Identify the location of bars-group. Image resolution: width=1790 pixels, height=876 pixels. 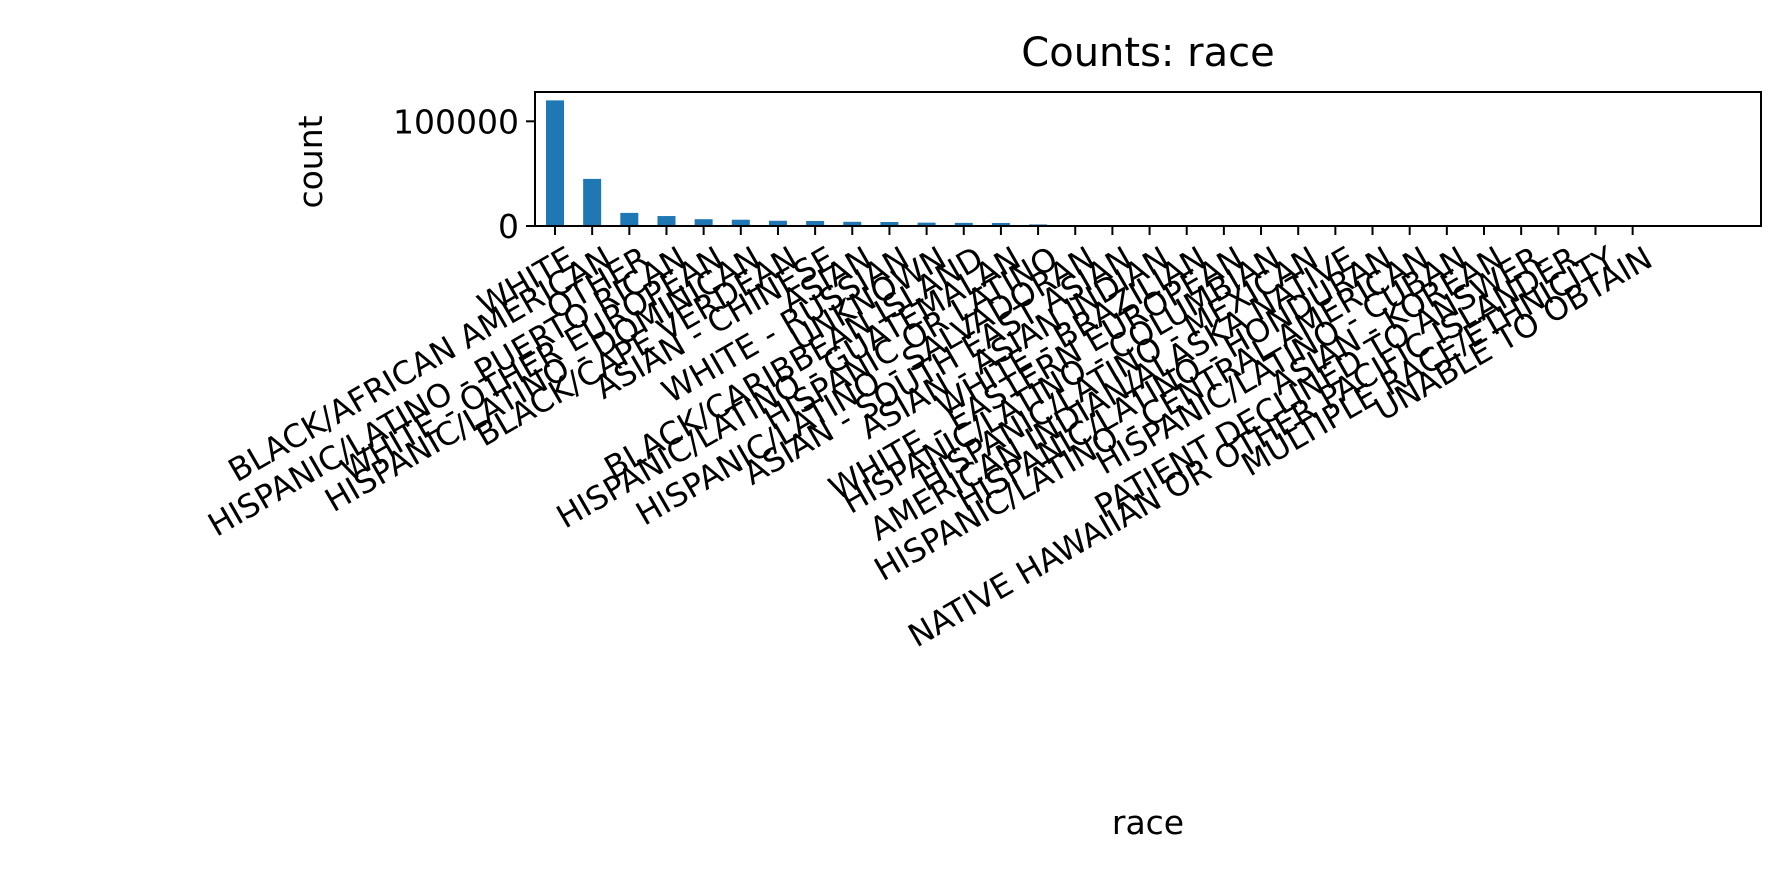
(1094, 163).